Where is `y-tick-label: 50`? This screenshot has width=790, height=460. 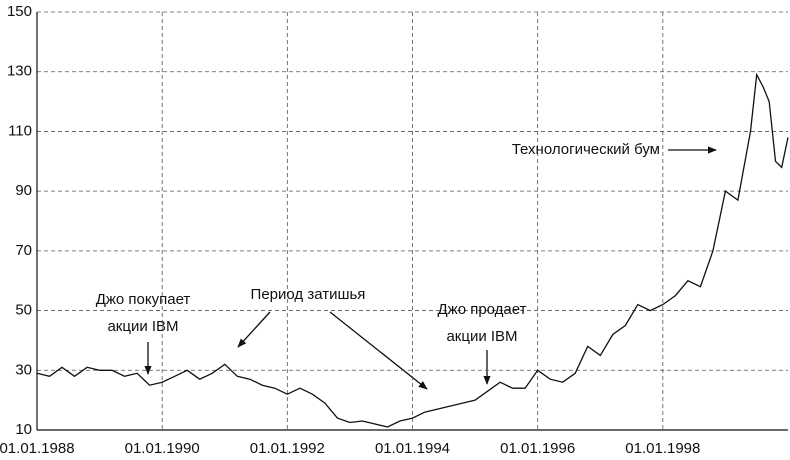 y-tick-label: 50 is located at coordinates (23, 310).